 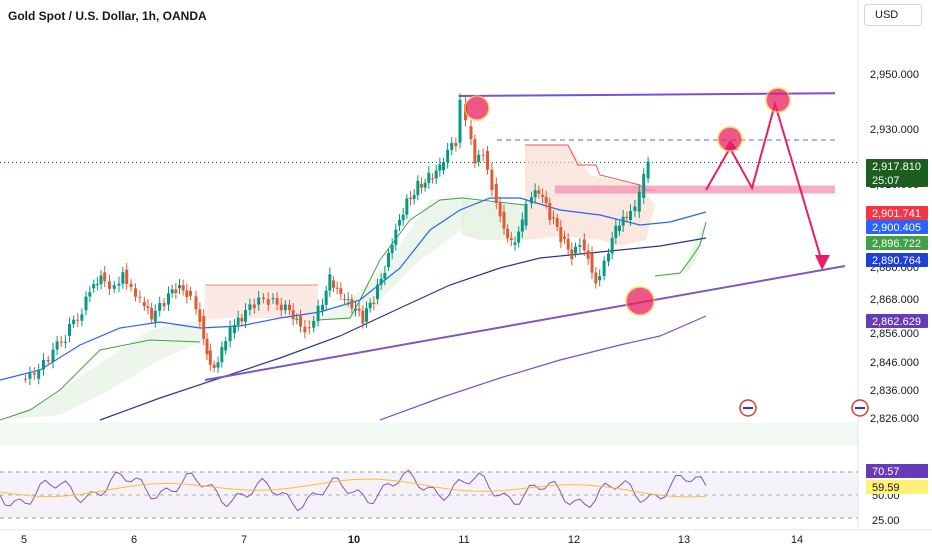 I want to click on rsi-sma-line, so click(x=353, y=488).